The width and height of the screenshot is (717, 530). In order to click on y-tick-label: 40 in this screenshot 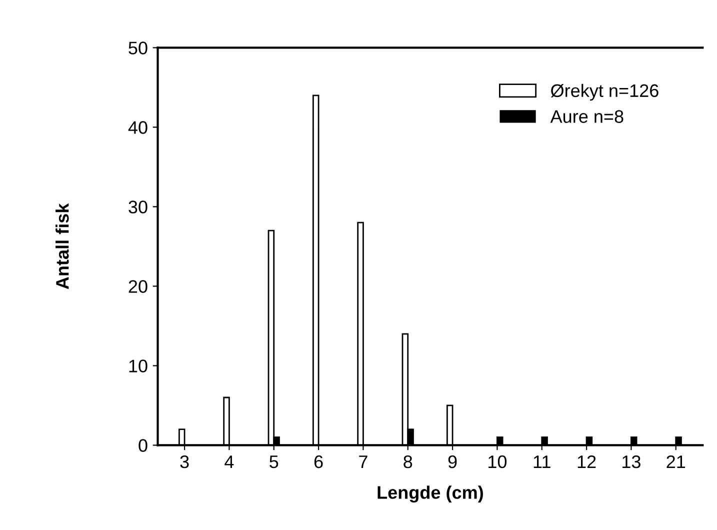, I will do `click(138, 127)`.